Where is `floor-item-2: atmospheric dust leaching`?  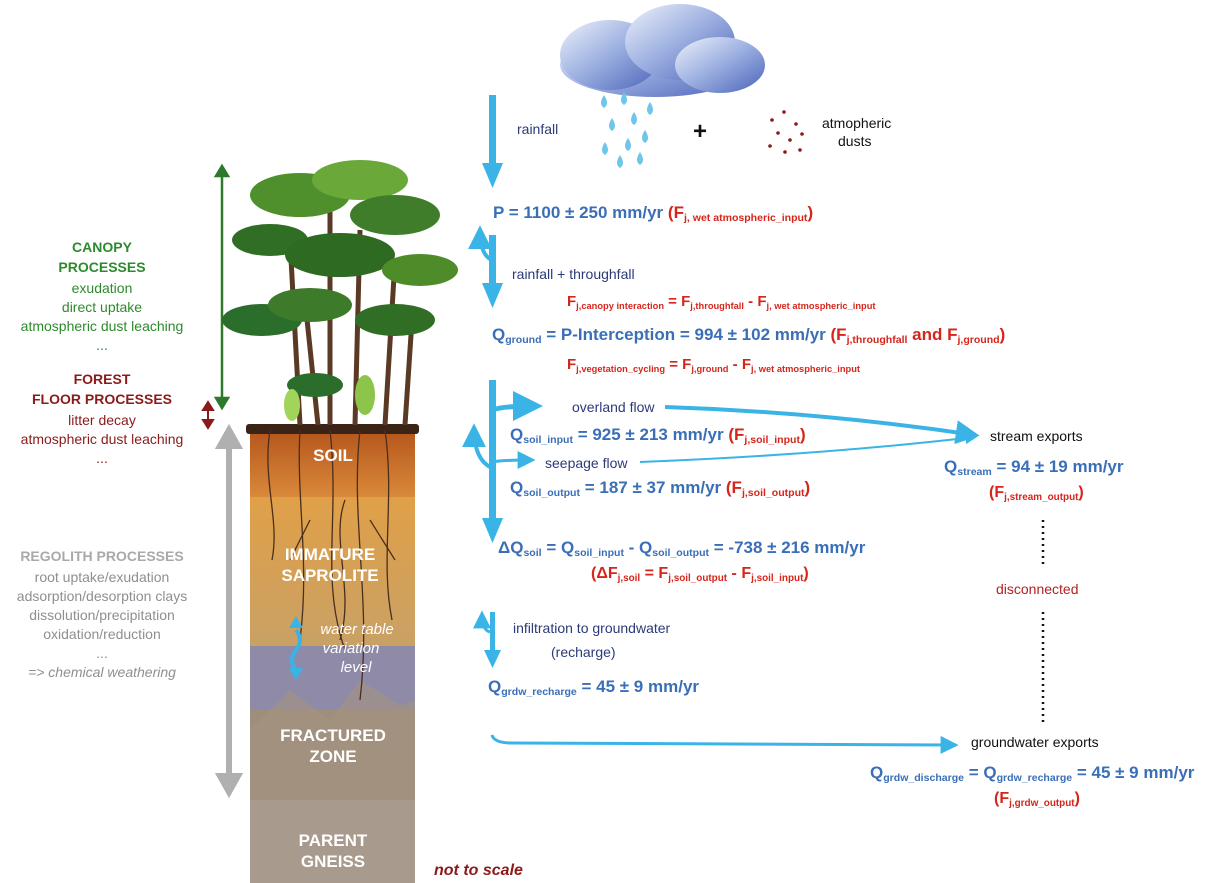 floor-item-2: atmospheric dust leaching is located at coordinates (102, 439).